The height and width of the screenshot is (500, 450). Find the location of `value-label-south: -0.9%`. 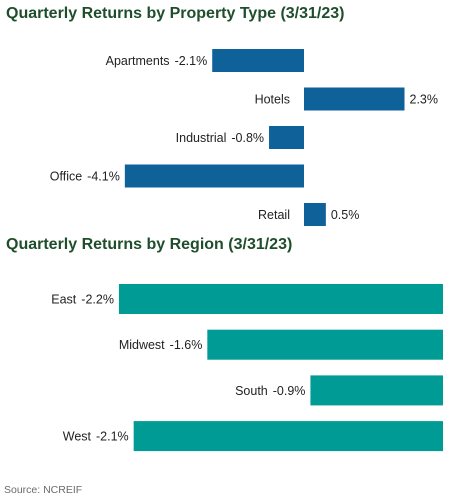

value-label-south: -0.9% is located at coordinates (289, 391).